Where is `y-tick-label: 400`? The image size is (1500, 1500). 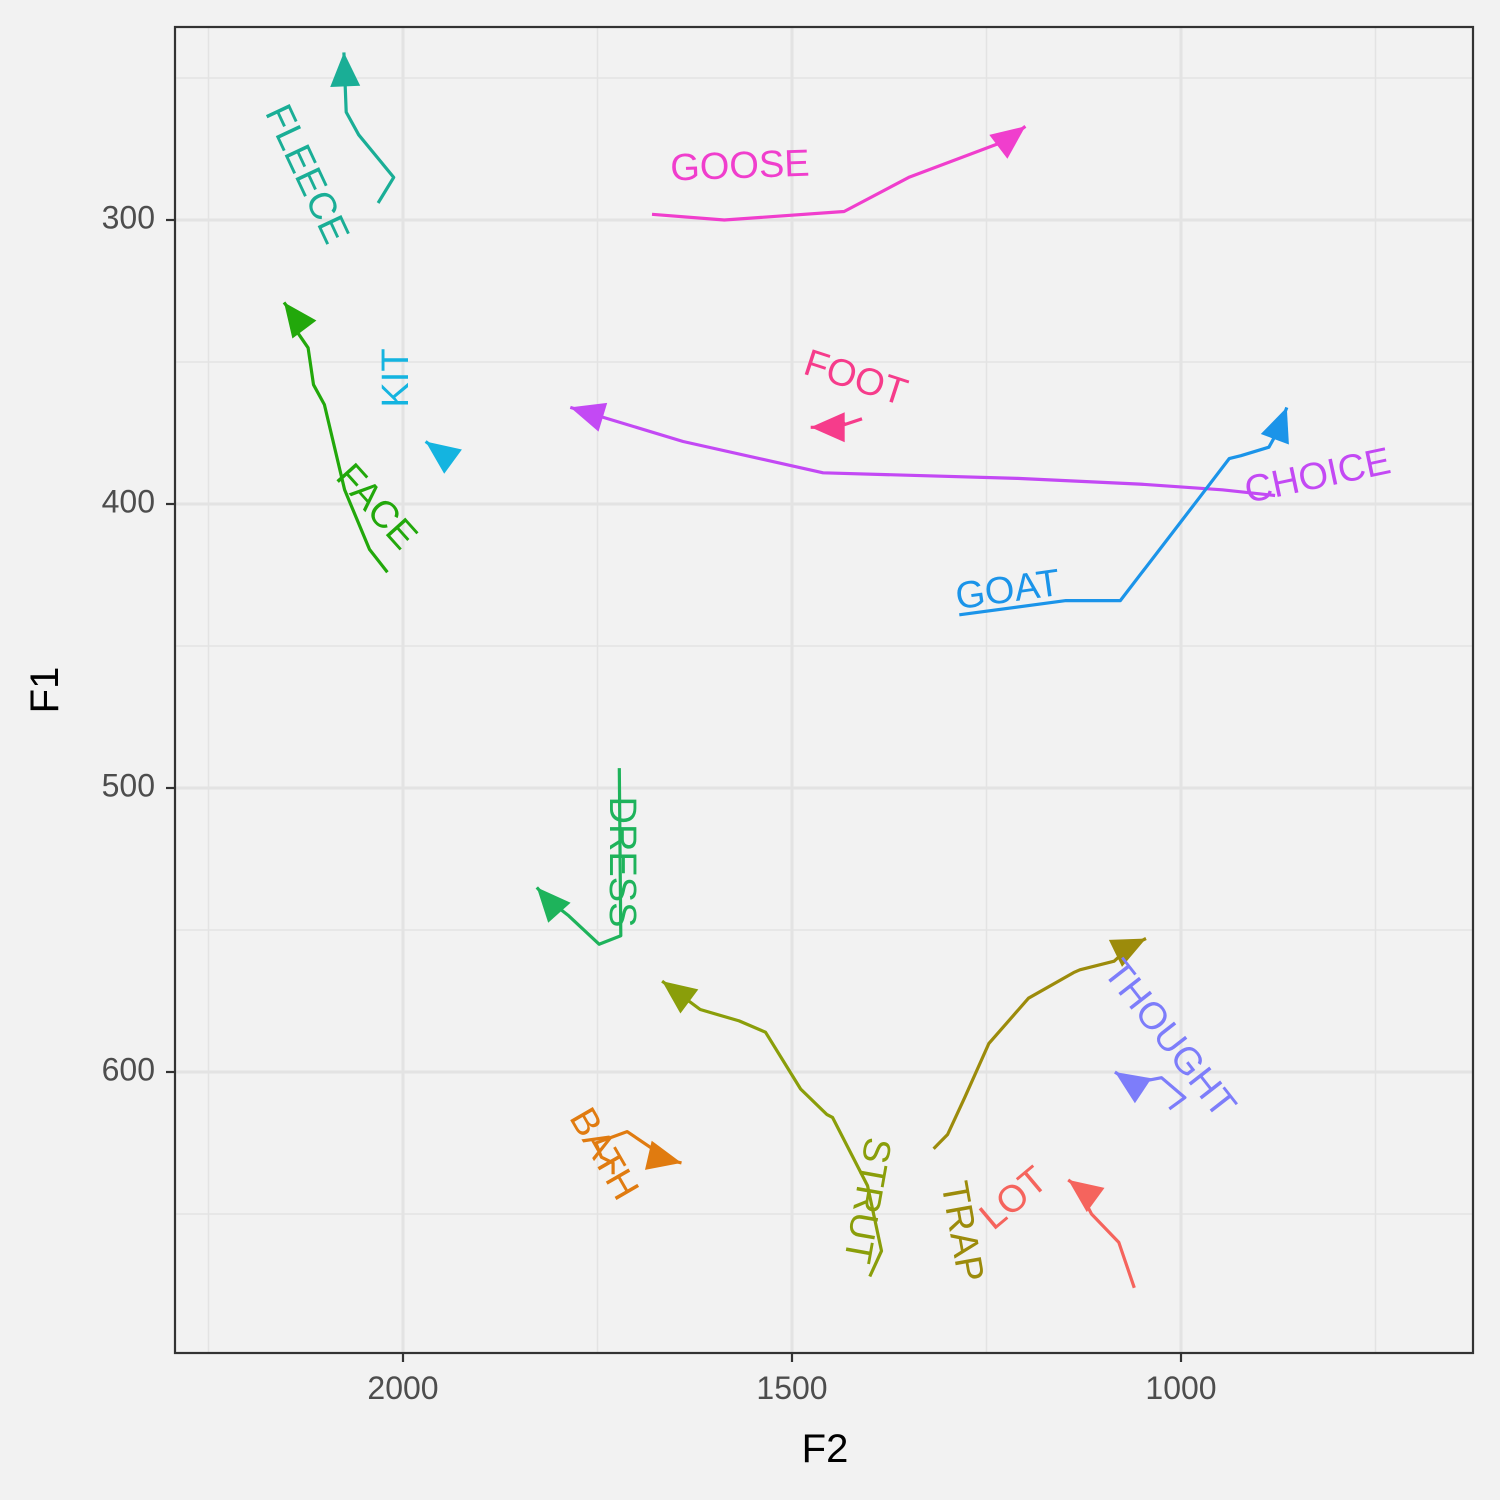 y-tick-label: 400 is located at coordinates (128, 501).